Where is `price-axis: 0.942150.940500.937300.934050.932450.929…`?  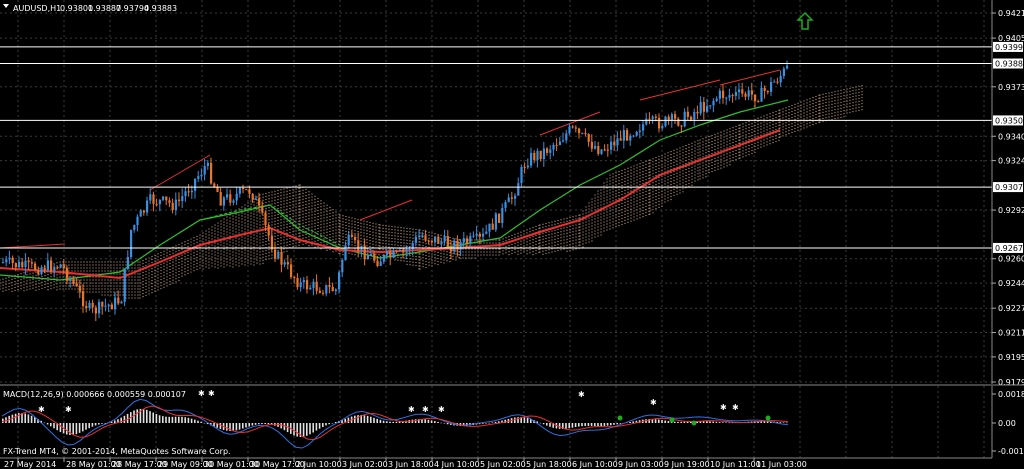
price-axis: 0.942150.940500.937300.934050.932450.929… is located at coordinates (1007, 193).